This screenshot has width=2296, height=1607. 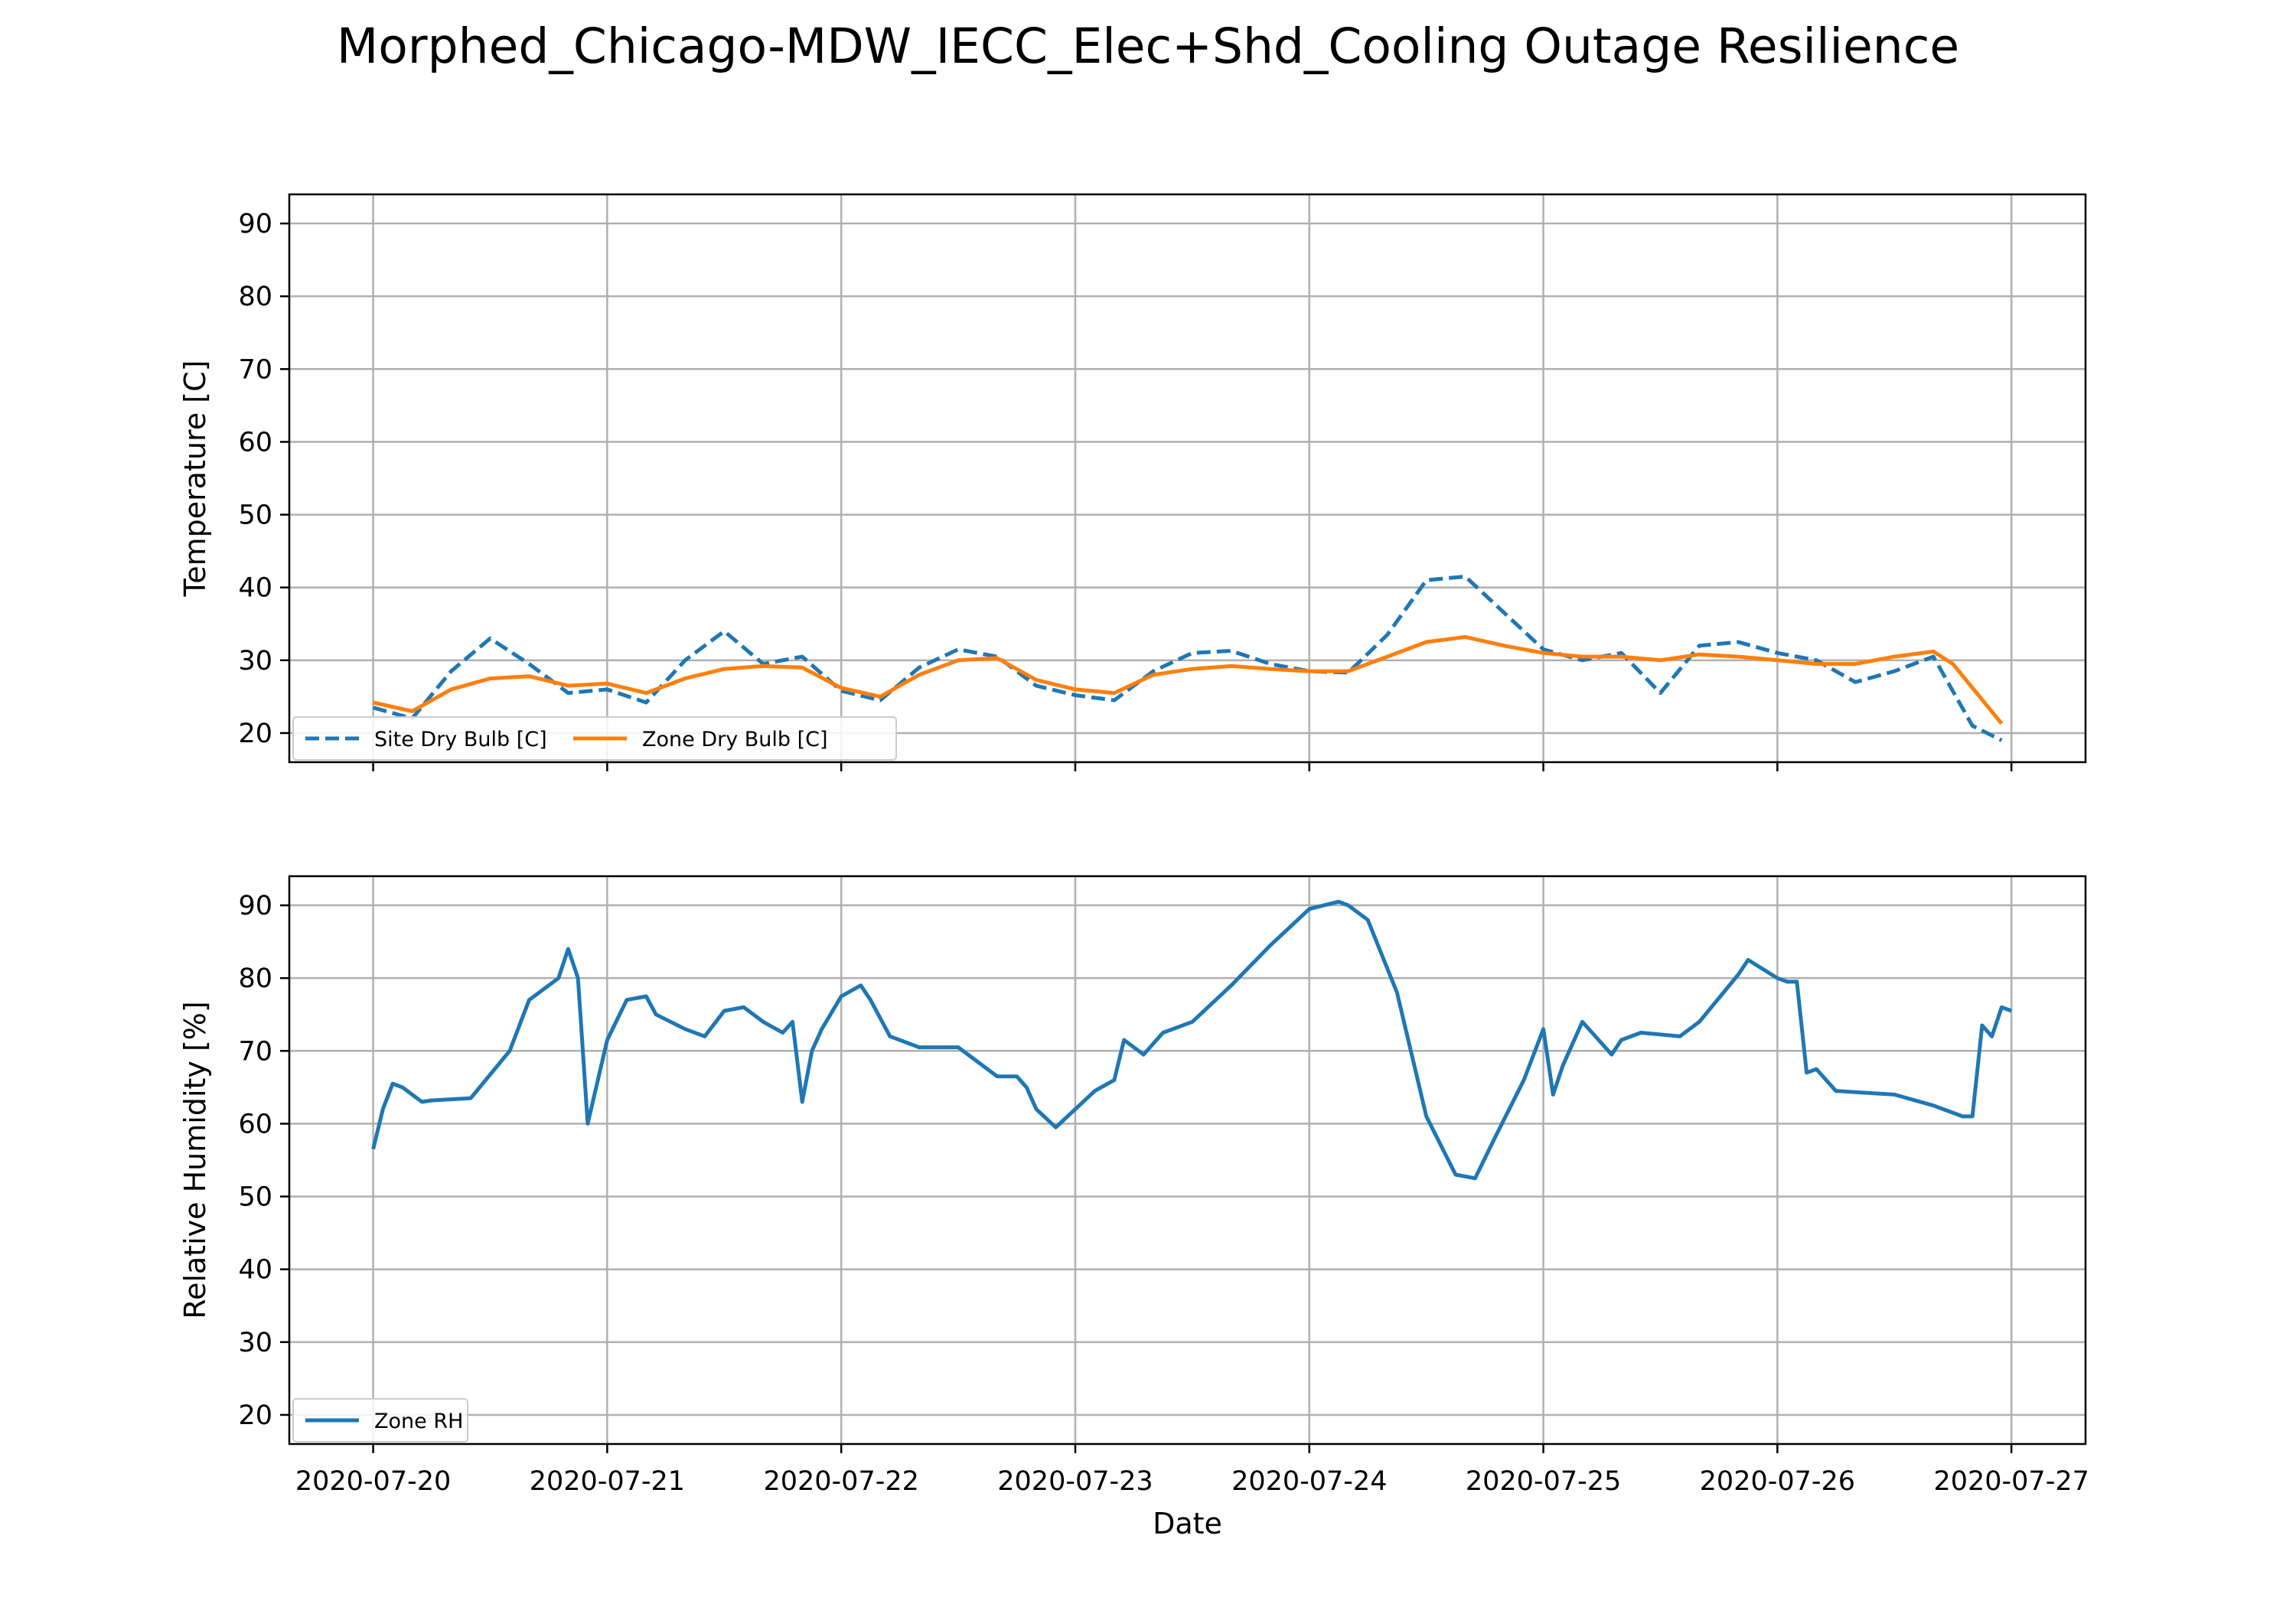 I want to click on x-tick-label: 2020-07-21, so click(x=607, y=1482).